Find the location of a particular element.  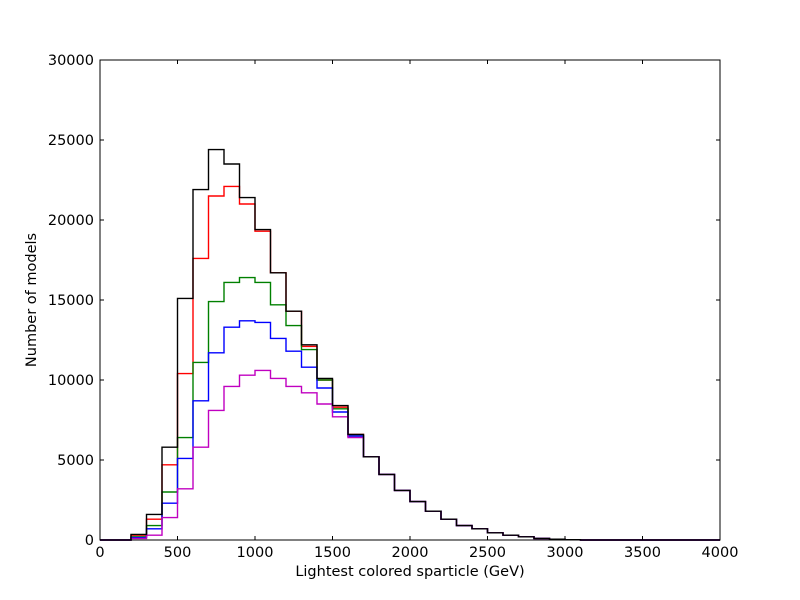

x-tick-label: 3500 is located at coordinates (642, 553).